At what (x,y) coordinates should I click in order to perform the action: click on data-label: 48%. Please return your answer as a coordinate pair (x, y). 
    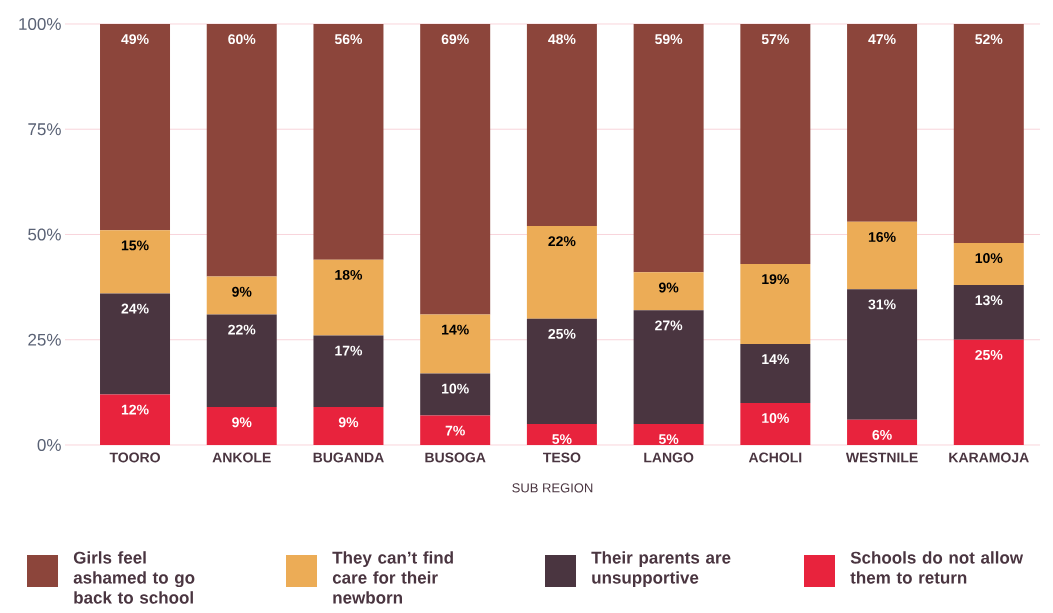
    Looking at the image, I should click on (562, 39).